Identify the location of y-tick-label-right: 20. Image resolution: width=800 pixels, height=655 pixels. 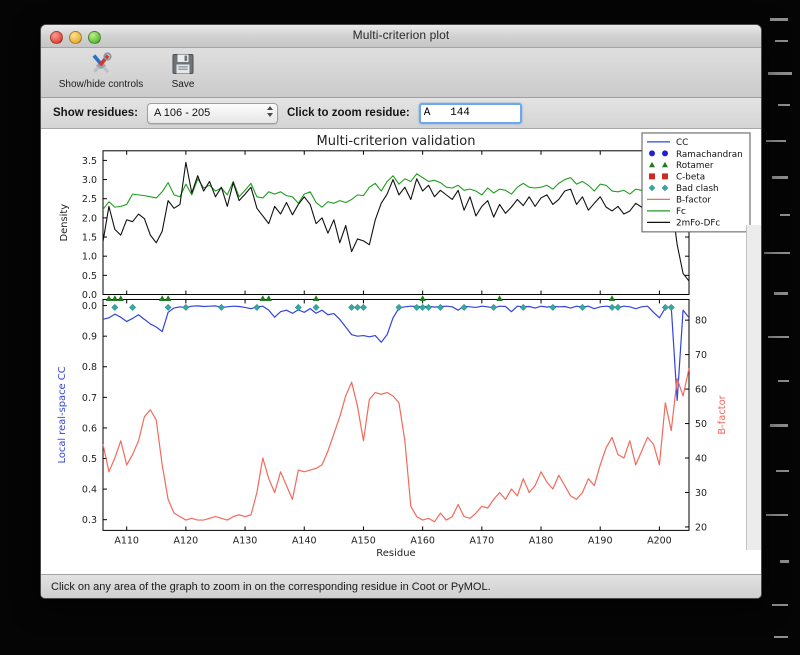
(701, 527).